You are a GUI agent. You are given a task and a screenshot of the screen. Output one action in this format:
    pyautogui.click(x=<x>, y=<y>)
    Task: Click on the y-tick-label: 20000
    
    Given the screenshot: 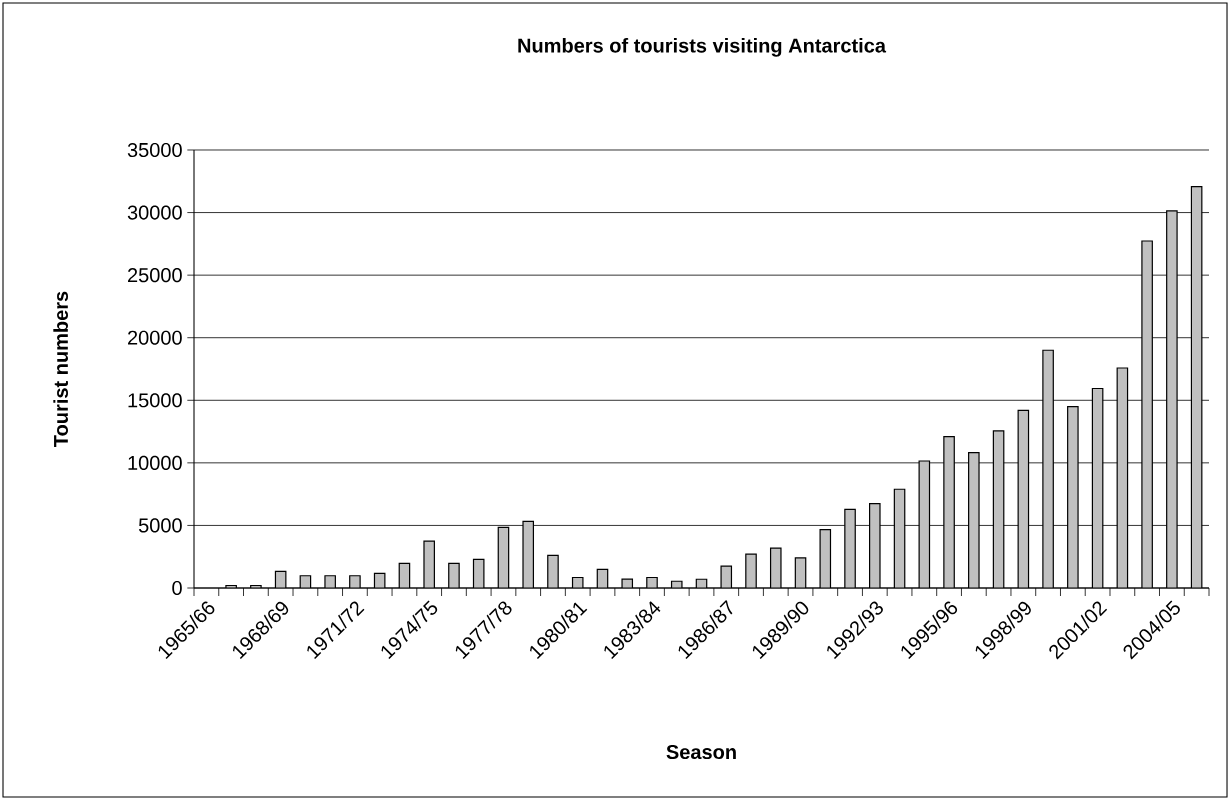 What is the action you would take?
    pyautogui.click(x=155, y=337)
    